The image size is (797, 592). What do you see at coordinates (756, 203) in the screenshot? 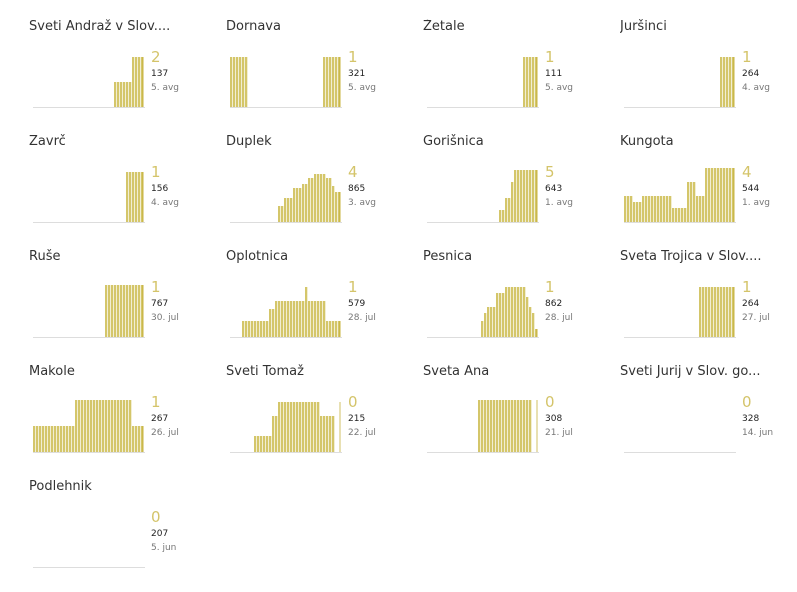
I see `last-date: 1. avg` at bounding box center [756, 203].